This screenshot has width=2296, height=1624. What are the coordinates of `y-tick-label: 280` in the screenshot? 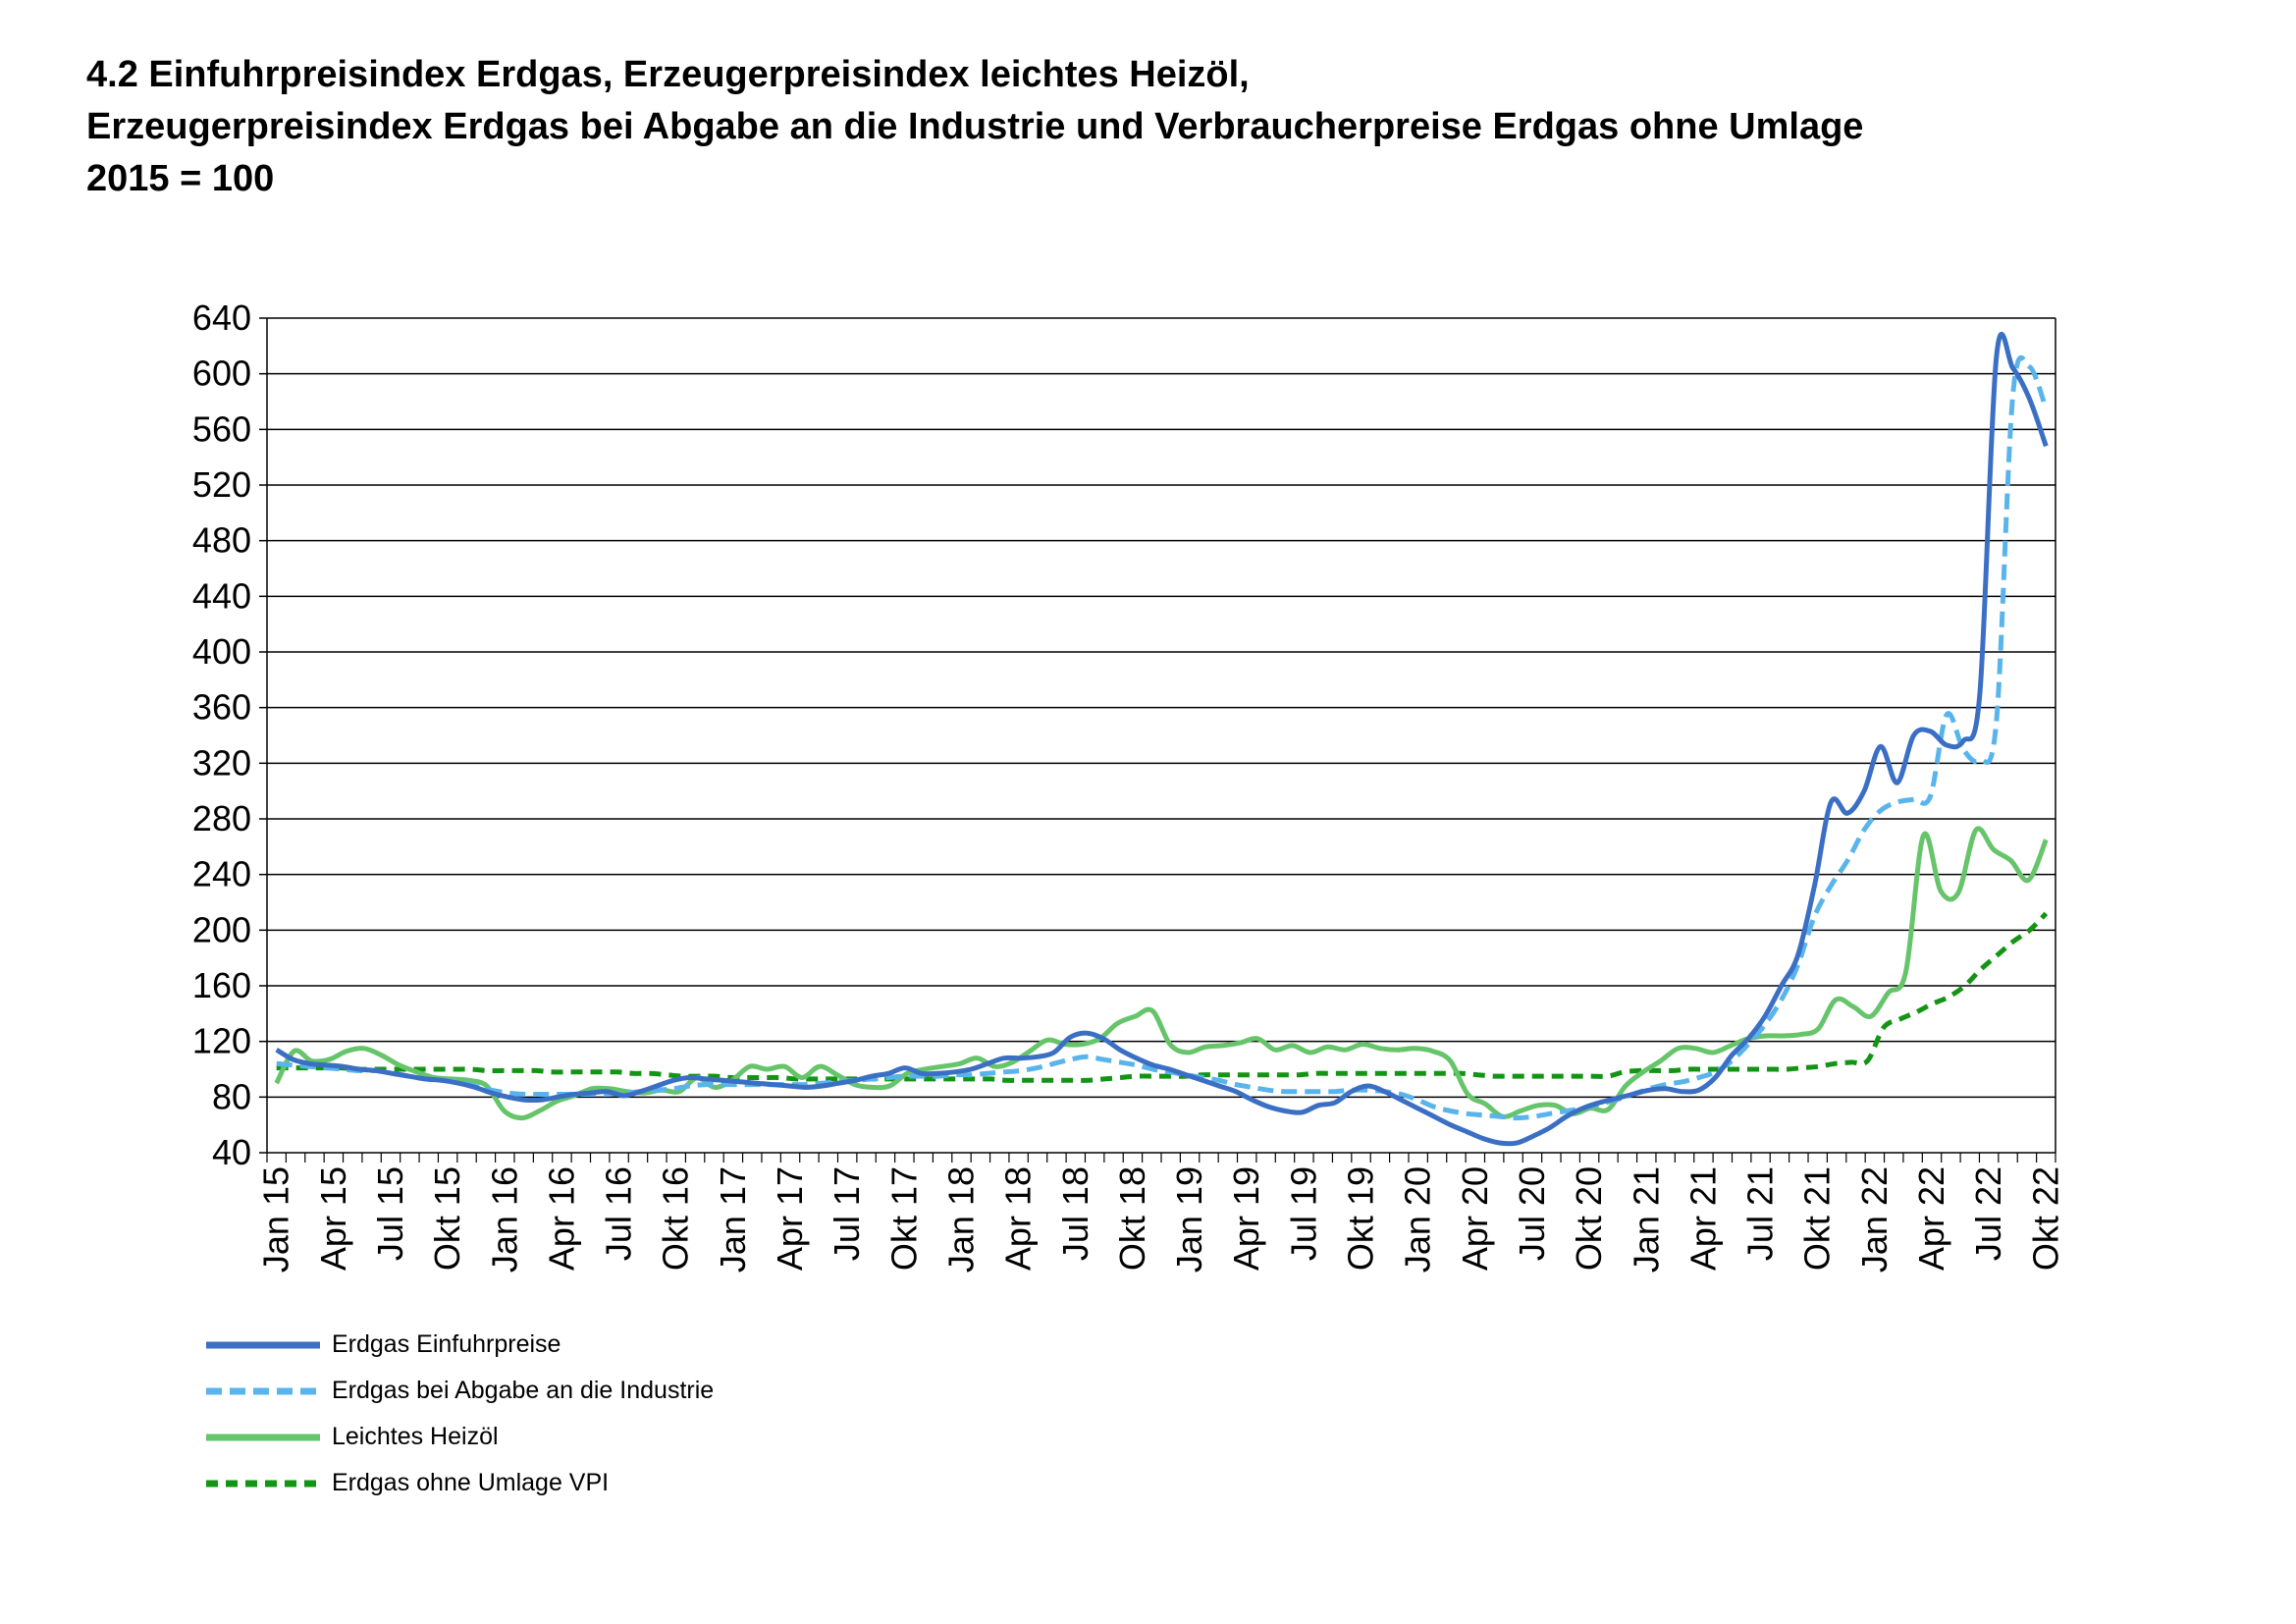 It's located at (221, 818).